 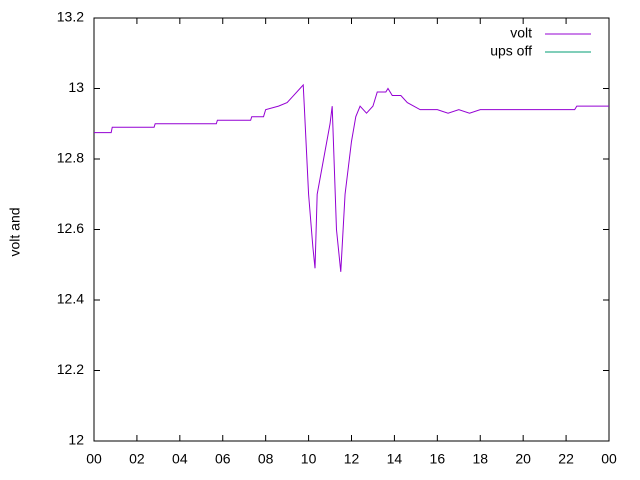 I want to click on y-tick-label: 13.2, so click(x=70, y=17).